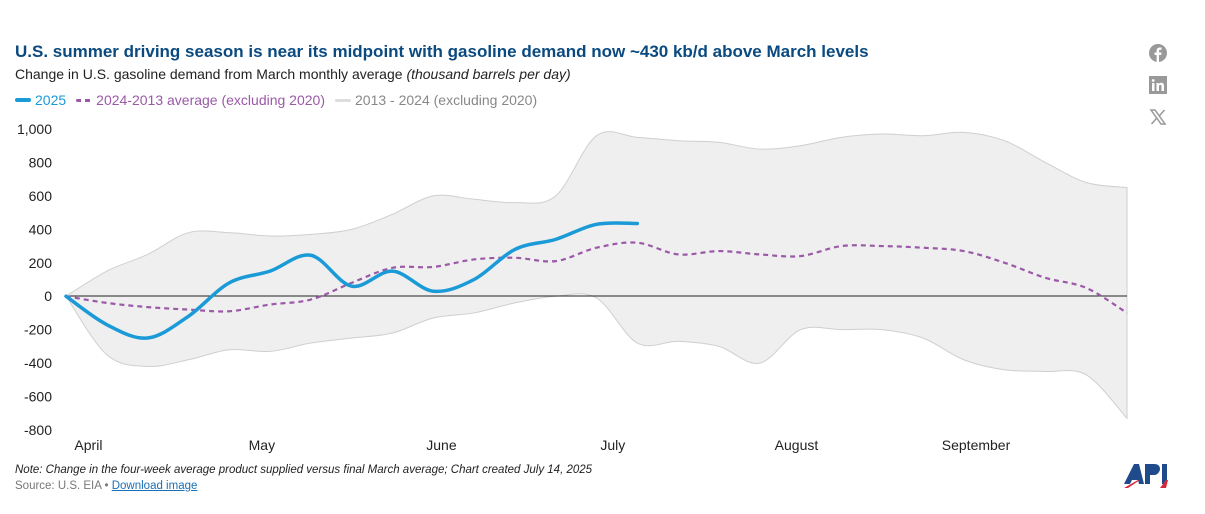 This screenshot has width=1205, height=514. I want to click on y-tick-label: 400, so click(41, 229).